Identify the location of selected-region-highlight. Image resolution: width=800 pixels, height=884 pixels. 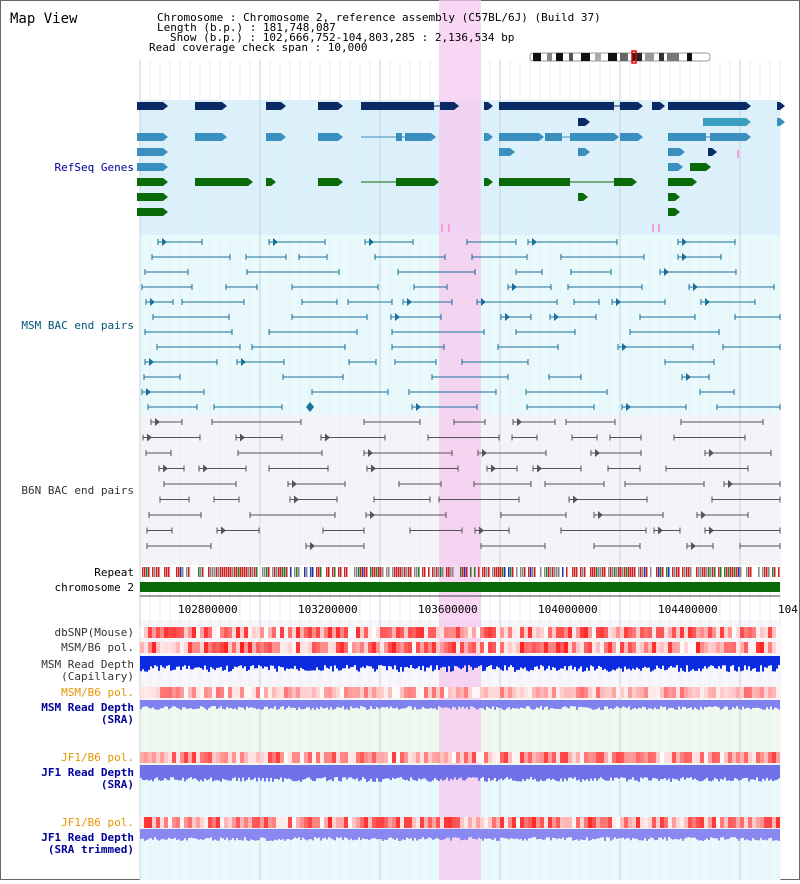
(460, 440).